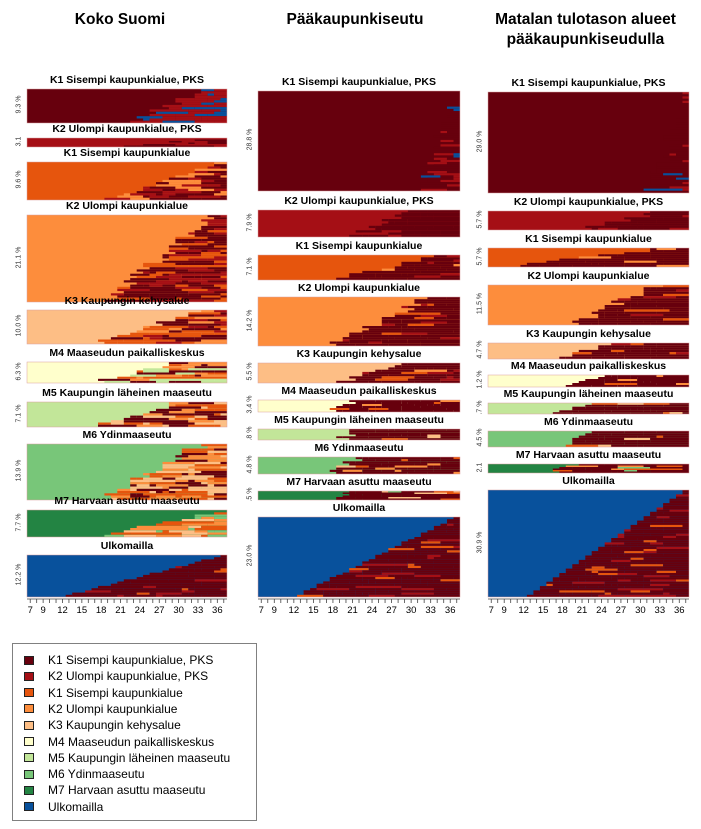 The image size is (701, 829). Describe the element at coordinates (480, 141) in the screenshot. I see `panel-share-label: 29.0 %` at that location.